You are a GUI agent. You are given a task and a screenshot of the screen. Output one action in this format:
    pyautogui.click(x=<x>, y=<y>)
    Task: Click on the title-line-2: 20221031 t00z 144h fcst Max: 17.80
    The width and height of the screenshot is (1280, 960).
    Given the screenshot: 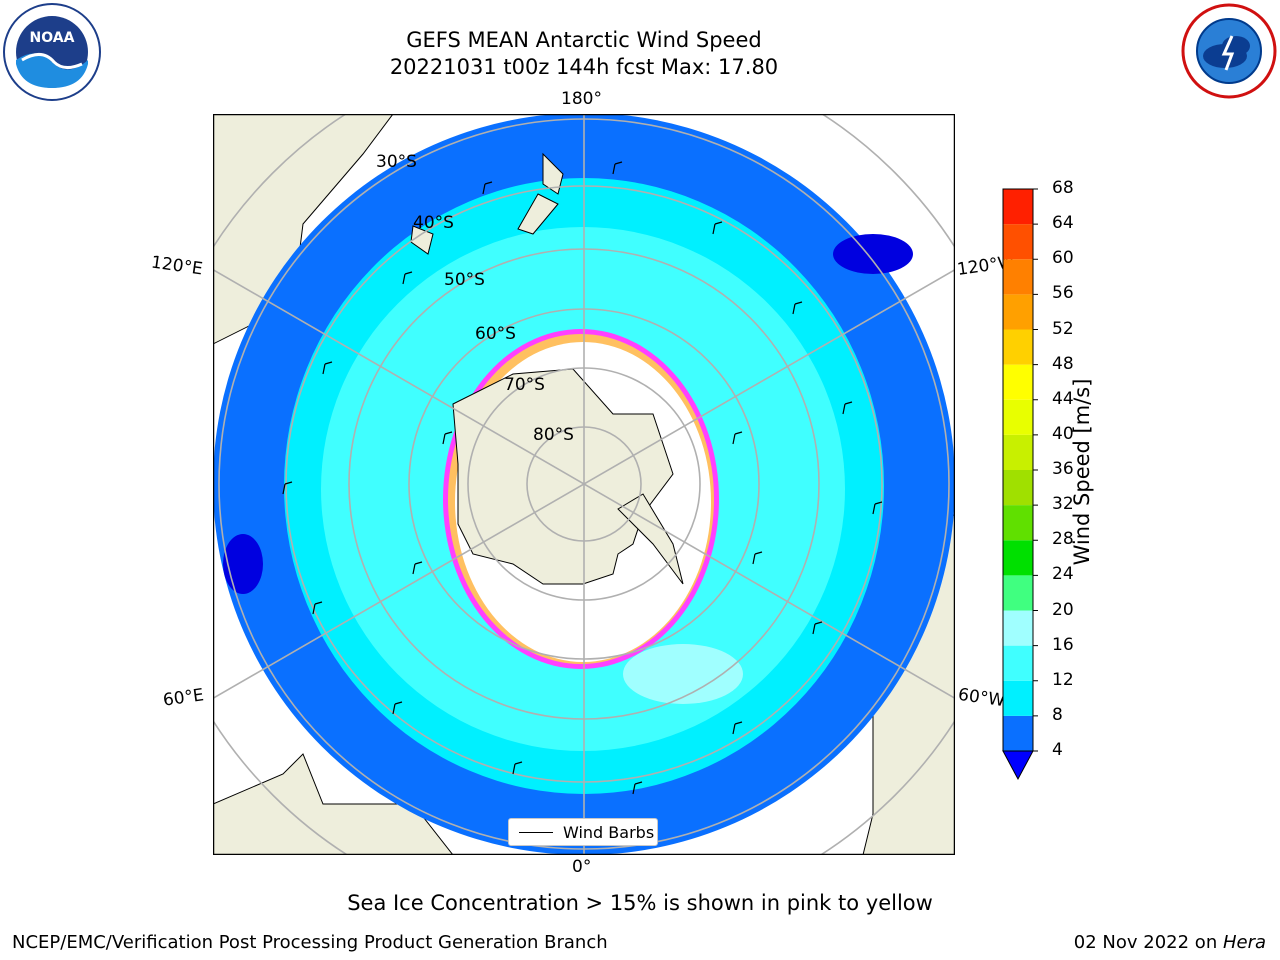 What is the action you would take?
    pyautogui.click(x=584, y=67)
    